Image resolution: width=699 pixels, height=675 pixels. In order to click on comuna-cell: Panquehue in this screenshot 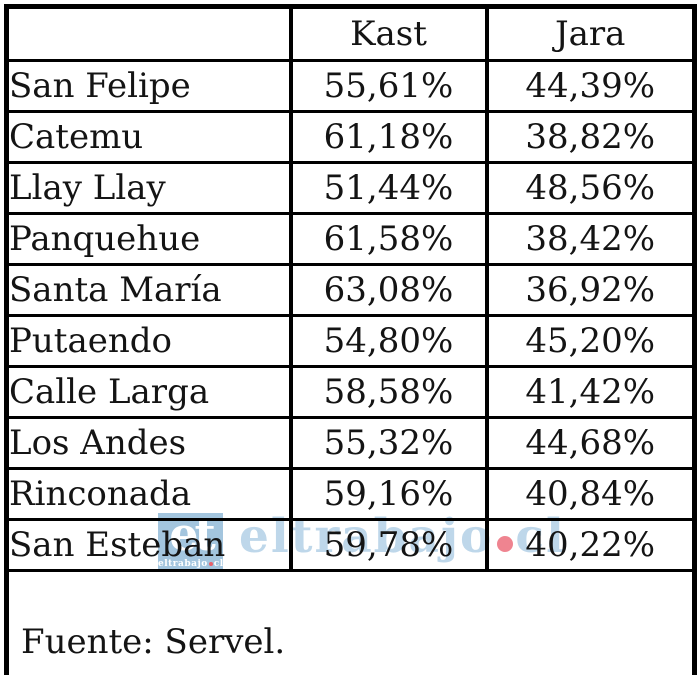, I will do `click(148, 239)`.